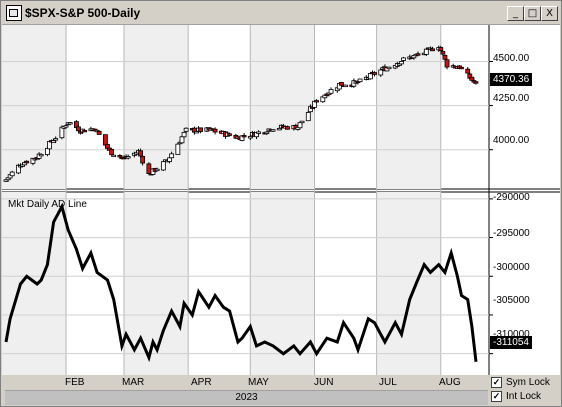  What do you see at coordinates (515, 13) in the screenshot?
I see `minimize-button: _` at bounding box center [515, 13].